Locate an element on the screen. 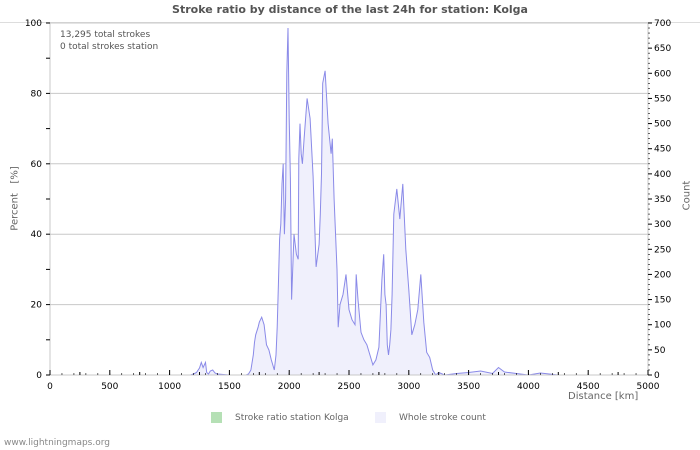 The height and width of the screenshot is (450, 700). x-tick-label: 3500 is located at coordinates (468, 387).